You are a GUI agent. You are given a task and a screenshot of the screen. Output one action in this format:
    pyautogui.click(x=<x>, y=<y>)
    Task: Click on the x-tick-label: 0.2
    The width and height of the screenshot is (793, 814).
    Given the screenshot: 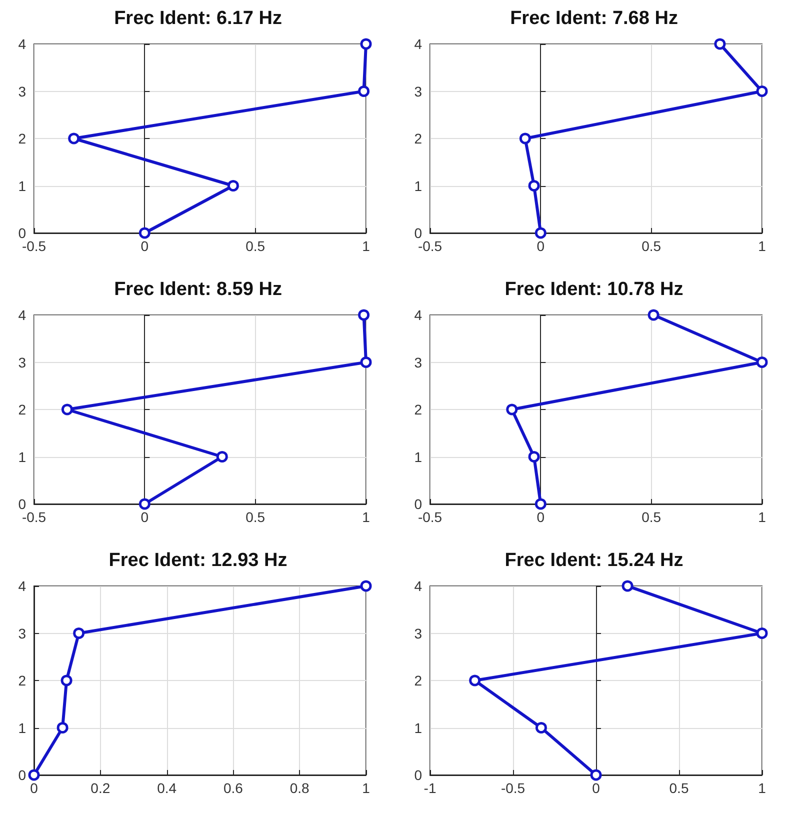 What is the action you would take?
    pyautogui.click(x=100, y=788)
    